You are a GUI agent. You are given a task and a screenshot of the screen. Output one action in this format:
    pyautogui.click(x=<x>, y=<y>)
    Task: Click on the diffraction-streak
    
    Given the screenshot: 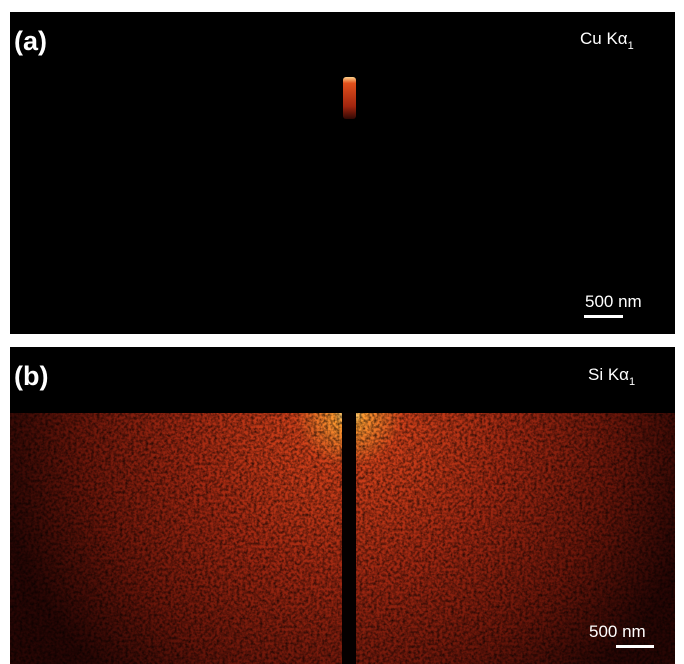 What is the action you would take?
    pyautogui.click(x=349, y=98)
    